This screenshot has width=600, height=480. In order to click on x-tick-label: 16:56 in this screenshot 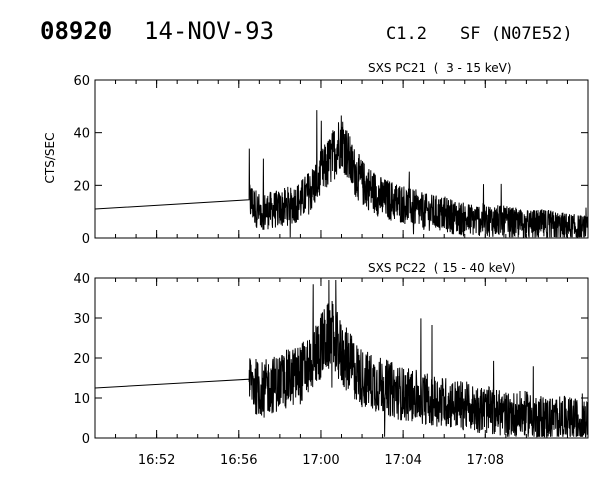, I will do `click(238, 460)`.